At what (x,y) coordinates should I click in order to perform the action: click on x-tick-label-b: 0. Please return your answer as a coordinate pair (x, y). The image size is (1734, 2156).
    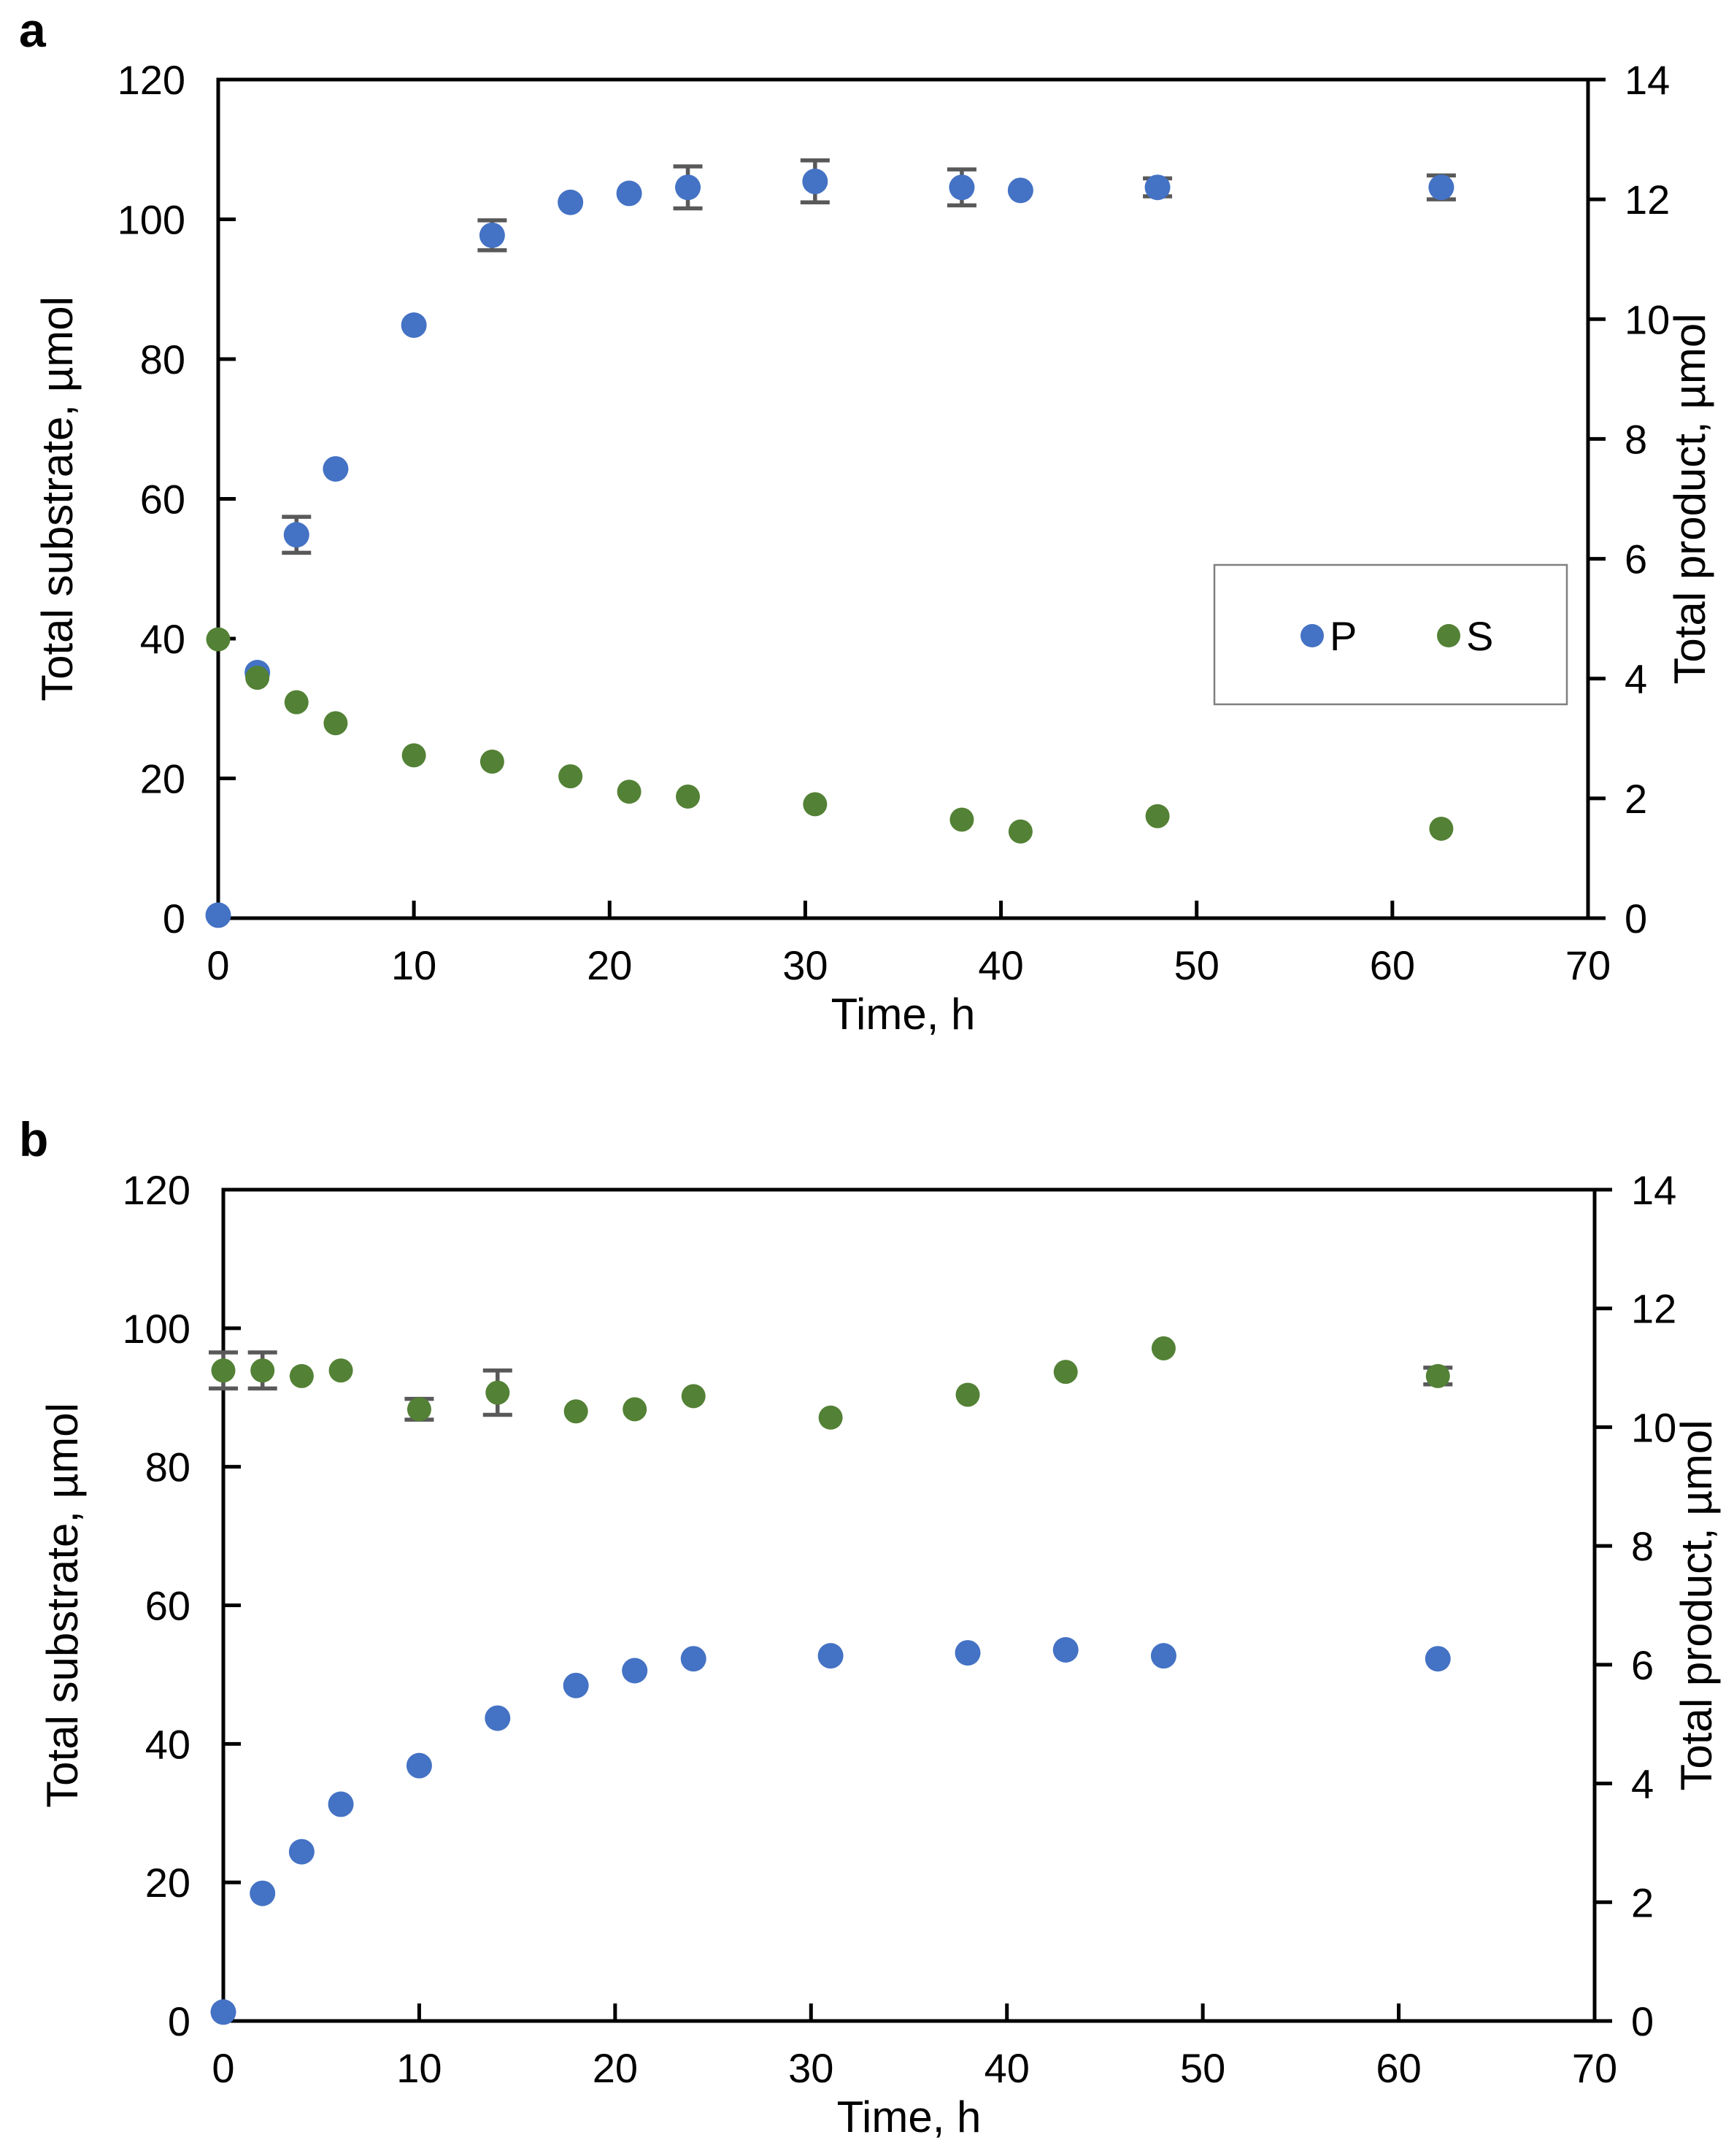
    Looking at the image, I should click on (223, 2068).